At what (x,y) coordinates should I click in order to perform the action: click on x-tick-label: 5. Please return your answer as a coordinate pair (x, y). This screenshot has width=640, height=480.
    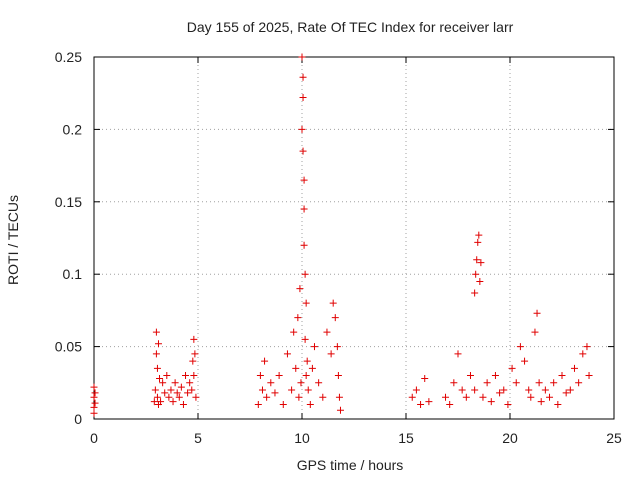
    Looking at the image, I should click on (198, 438).